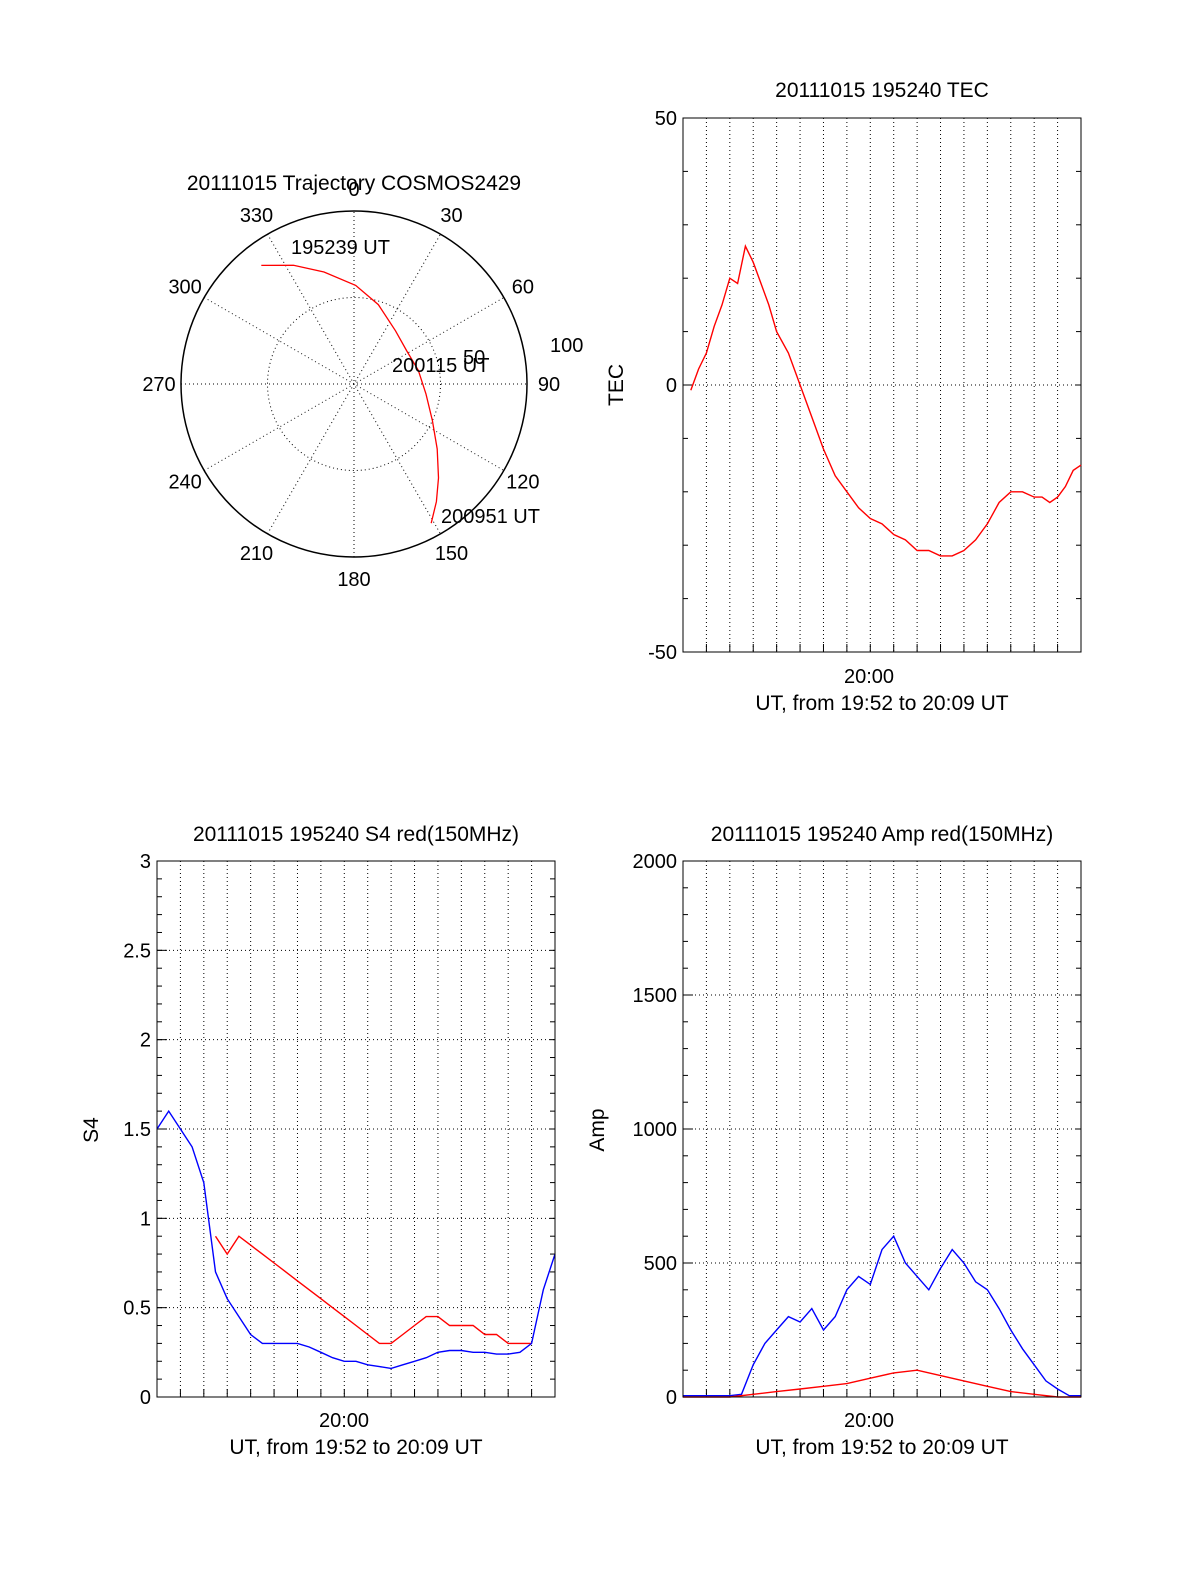 The width and height of the screenshot is (1200, 1575). I want to click on s4-ytick-label: 1, so click(145, 1219).